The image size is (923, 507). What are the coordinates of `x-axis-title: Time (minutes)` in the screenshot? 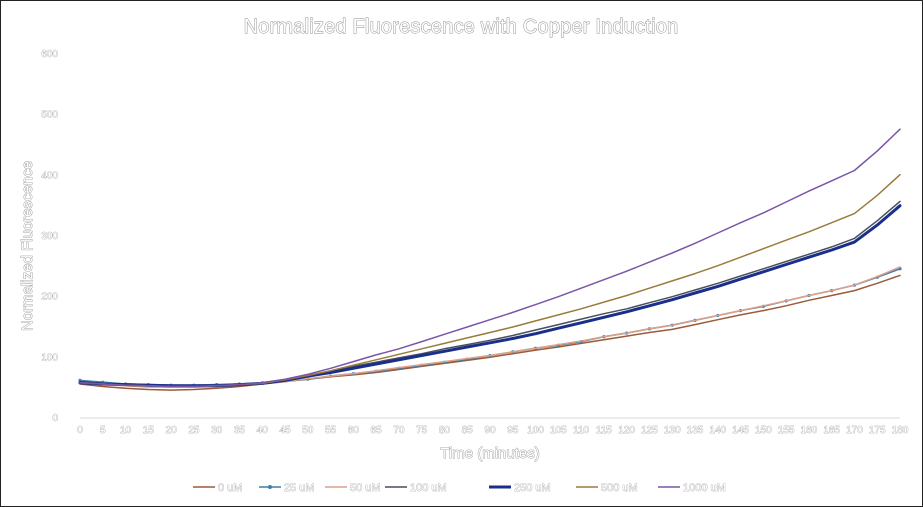 It's located at (489, 453).